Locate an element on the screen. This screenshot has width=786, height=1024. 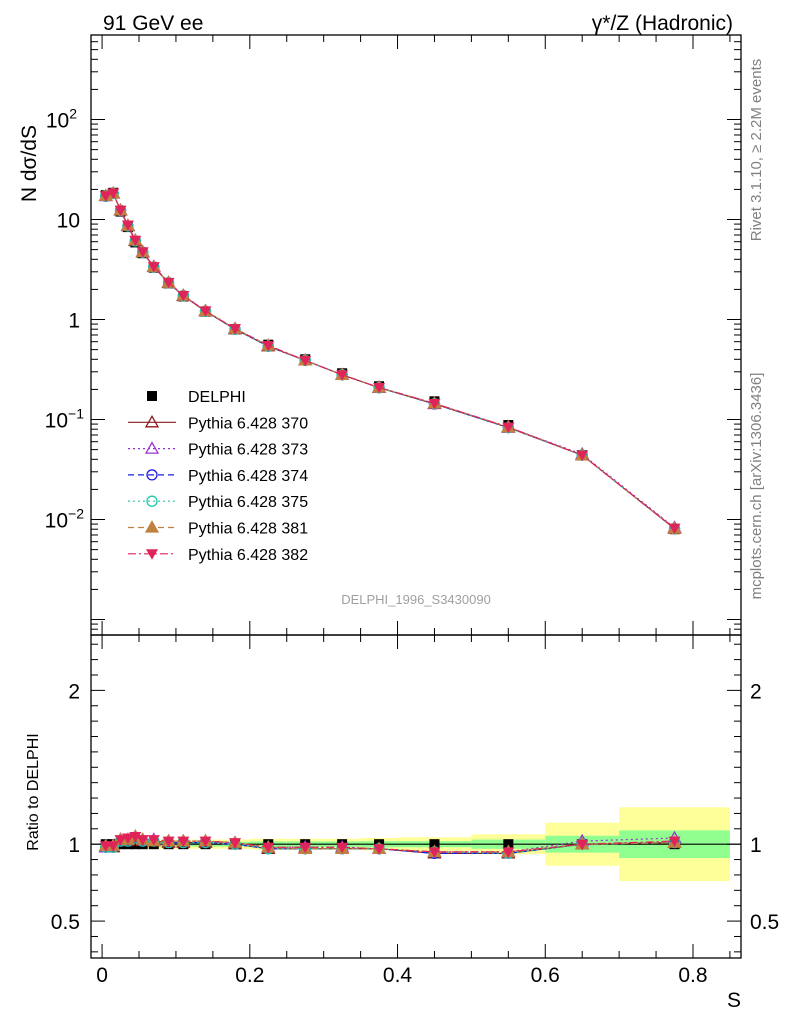
legend-label: Pythia 6.428 381 is located at coordinates (248, 529).